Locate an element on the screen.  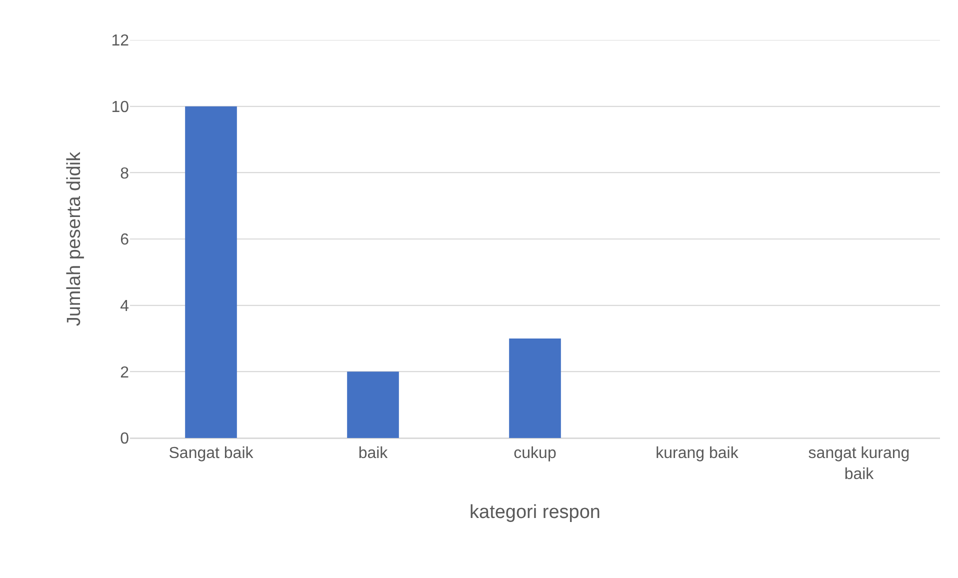
x-tick-label: kurang baik is located at coordinates (698, 453).